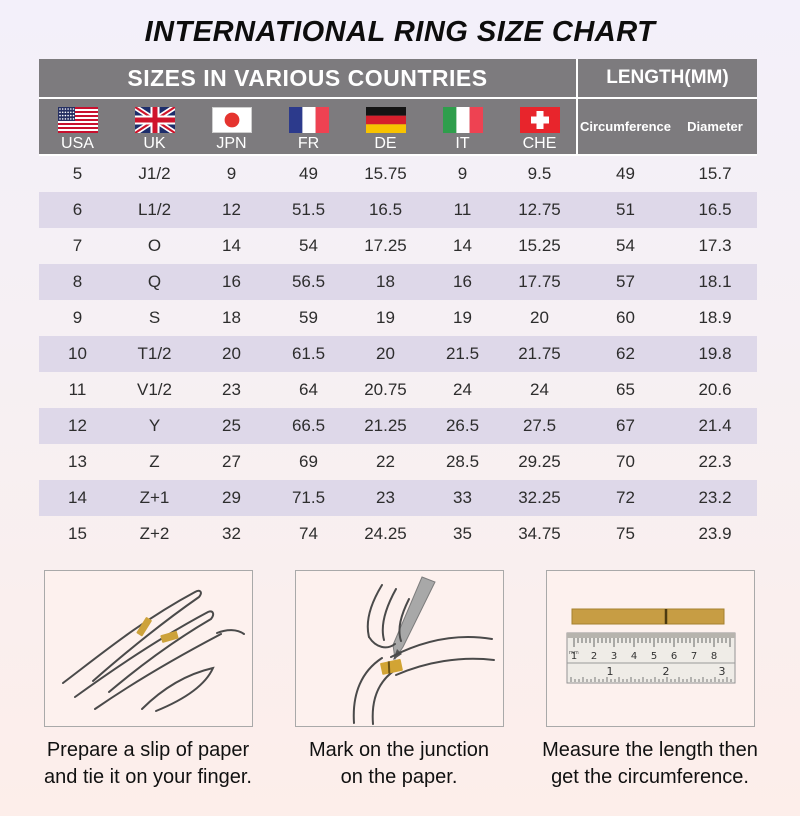 This screenshot has width=800, height=816. Describe the element at coordinates (385, 425) in the screenshot. I see `table-cell: 21.25` at that location.